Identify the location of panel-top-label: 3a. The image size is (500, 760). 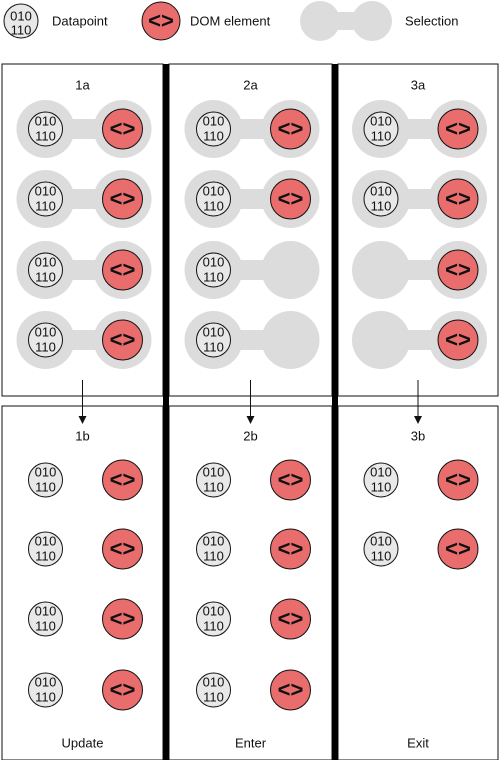
(418, 84).